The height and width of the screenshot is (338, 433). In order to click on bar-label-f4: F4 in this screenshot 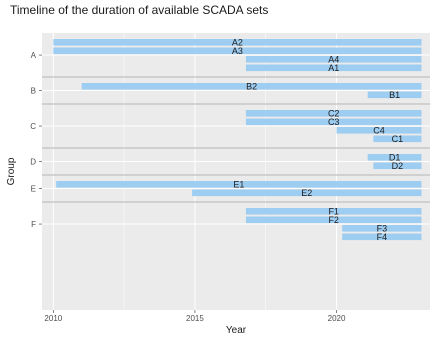, I will do `click(382, 237)`.